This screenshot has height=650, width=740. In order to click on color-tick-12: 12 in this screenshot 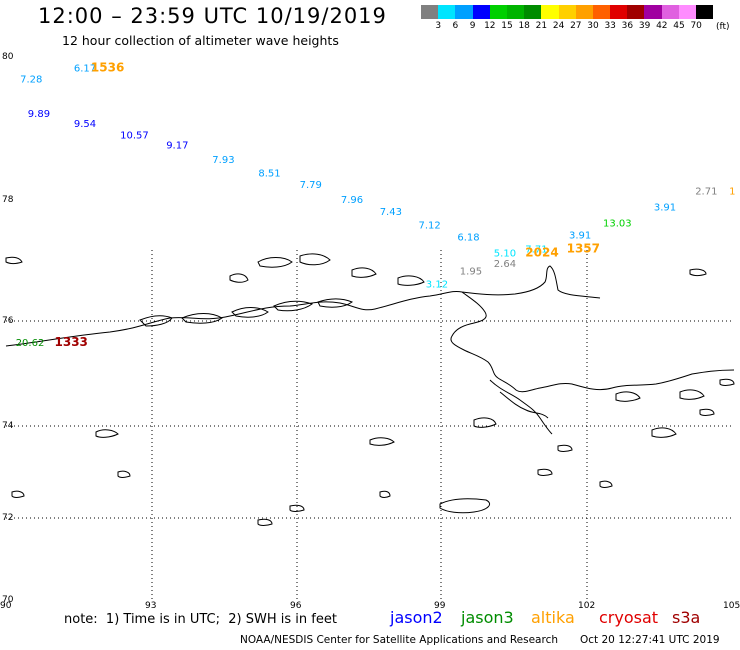, I will do `click(490, 26)`.